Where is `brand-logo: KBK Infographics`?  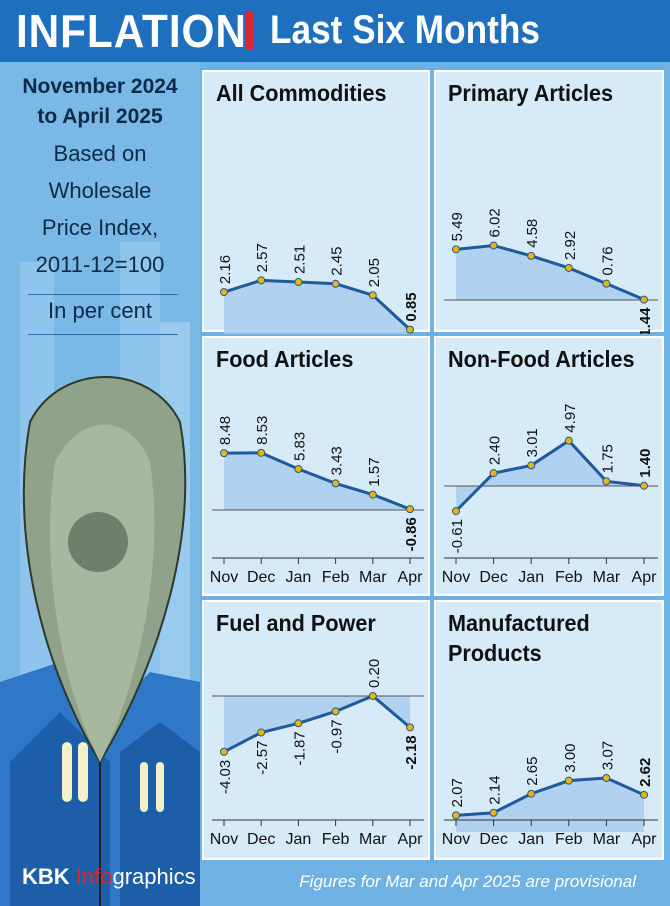 brand-logo: KBK Infographics is located at coordinates (109, 877).